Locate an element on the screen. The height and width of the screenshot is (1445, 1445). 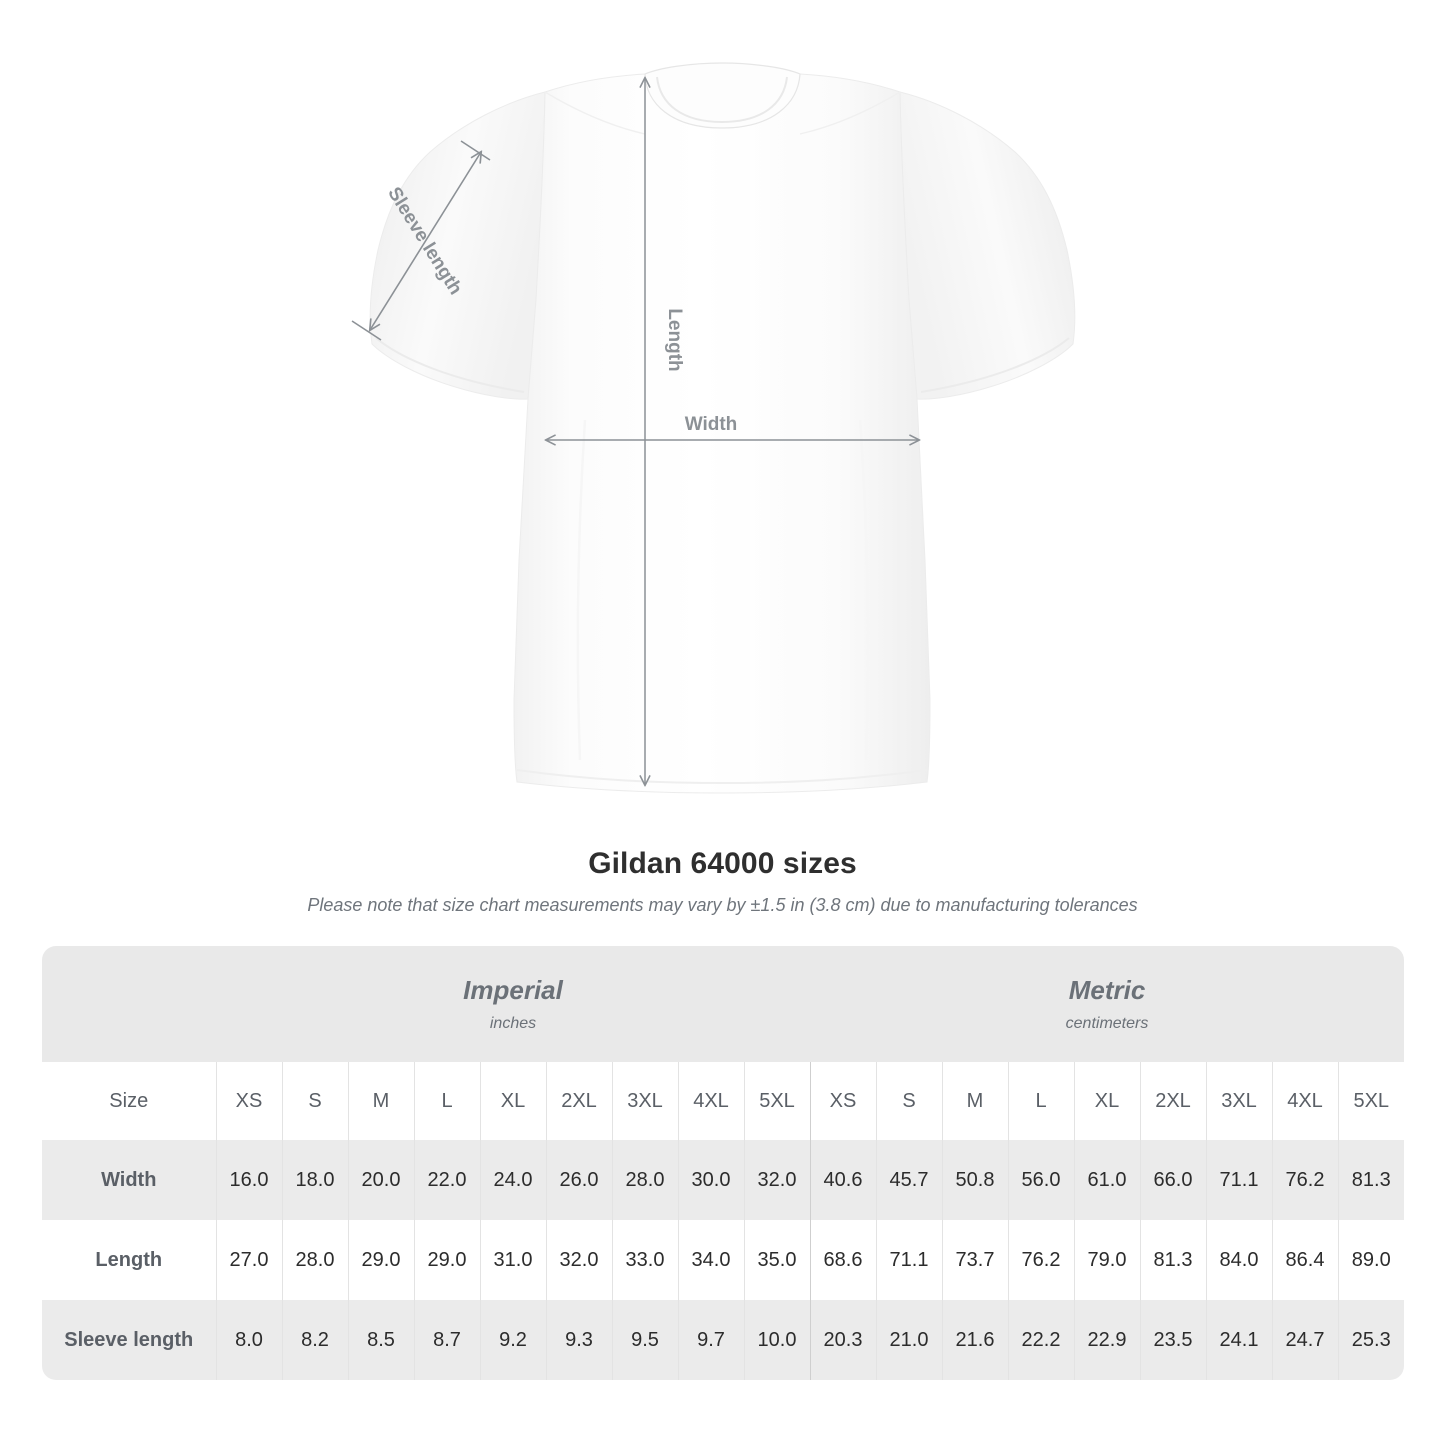
column-header-metric-4xl: 4XL is located at coordinates (1304, 1101).